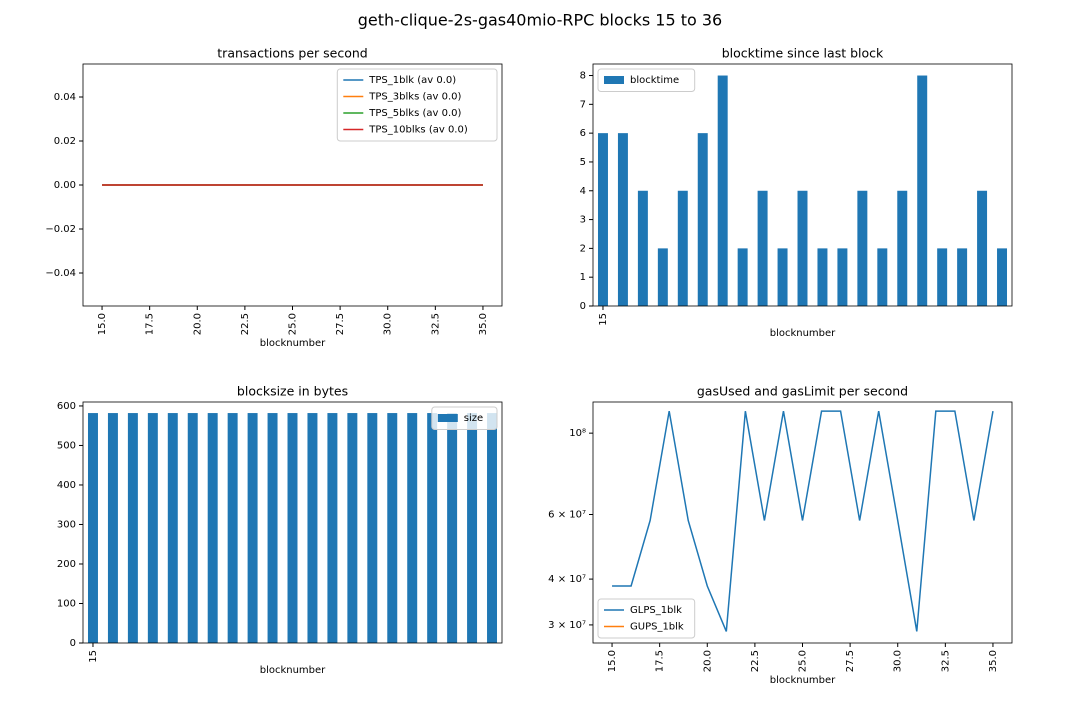  I want to click on legend-label: TPS_5blks (av 0.0), so click(414, 113).